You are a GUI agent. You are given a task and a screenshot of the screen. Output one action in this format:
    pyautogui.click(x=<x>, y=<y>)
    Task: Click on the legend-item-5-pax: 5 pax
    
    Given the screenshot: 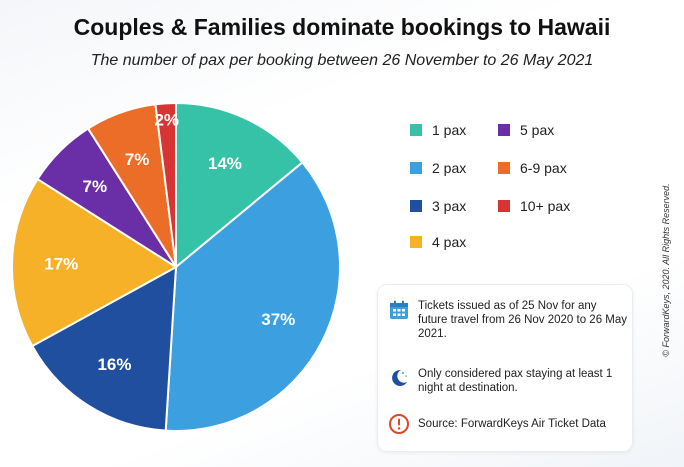 What is the action you would take?
    pyautogui.click(x=526, y=130)
    